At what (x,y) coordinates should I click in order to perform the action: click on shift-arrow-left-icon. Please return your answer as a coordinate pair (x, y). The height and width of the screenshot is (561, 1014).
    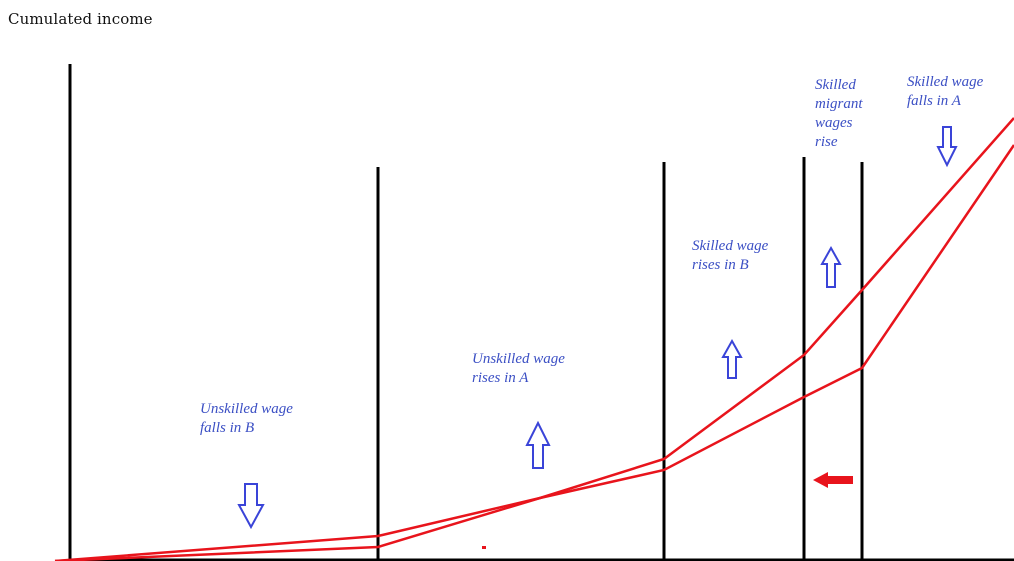
    Looking at the image, I should click on (833, 480).